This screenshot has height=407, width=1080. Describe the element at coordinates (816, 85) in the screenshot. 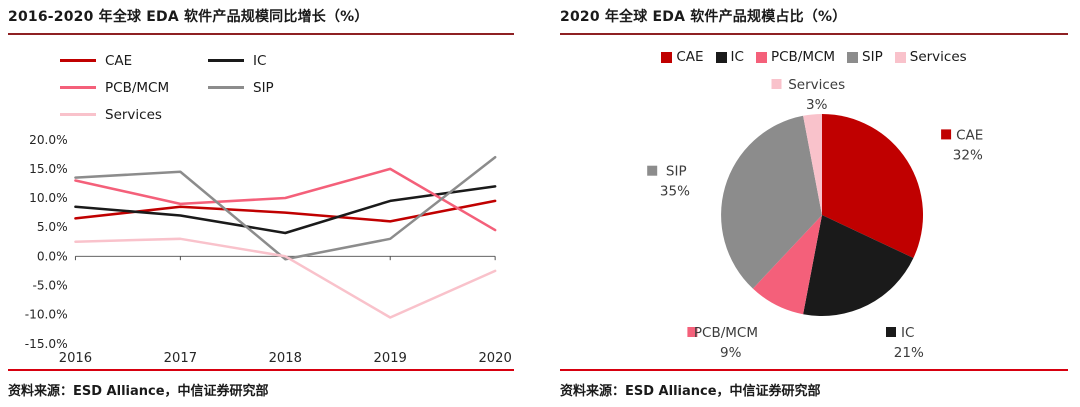

I see `svg-text: Services` at that location.